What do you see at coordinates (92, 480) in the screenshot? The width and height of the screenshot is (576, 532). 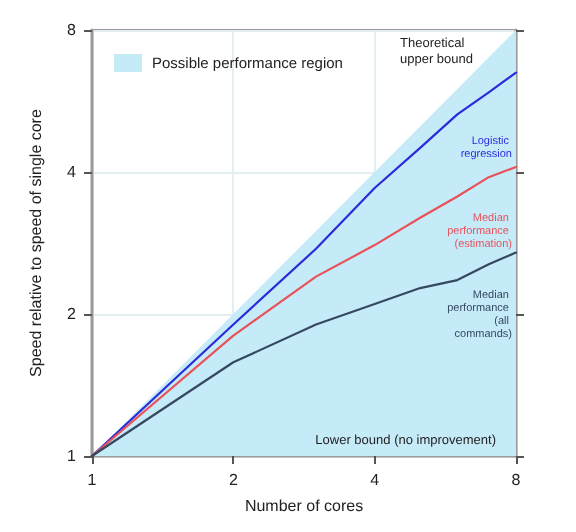 I see `x-tick-label: 1` at bounding box center [92, 480].